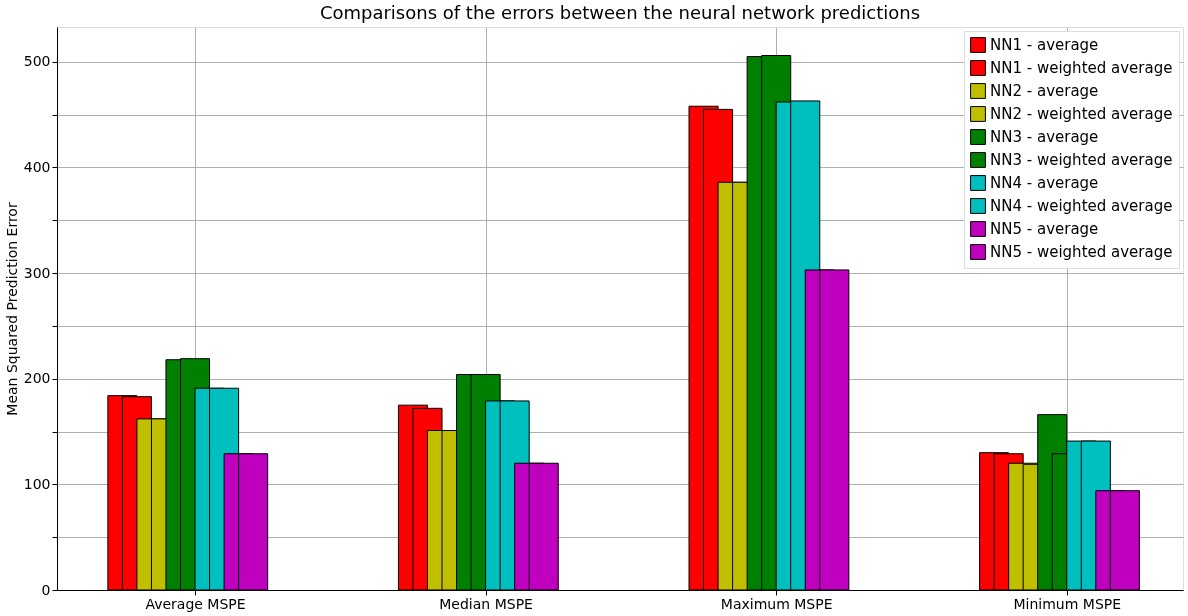  I want to click on y-tick-label: 500, so click(37, 61).